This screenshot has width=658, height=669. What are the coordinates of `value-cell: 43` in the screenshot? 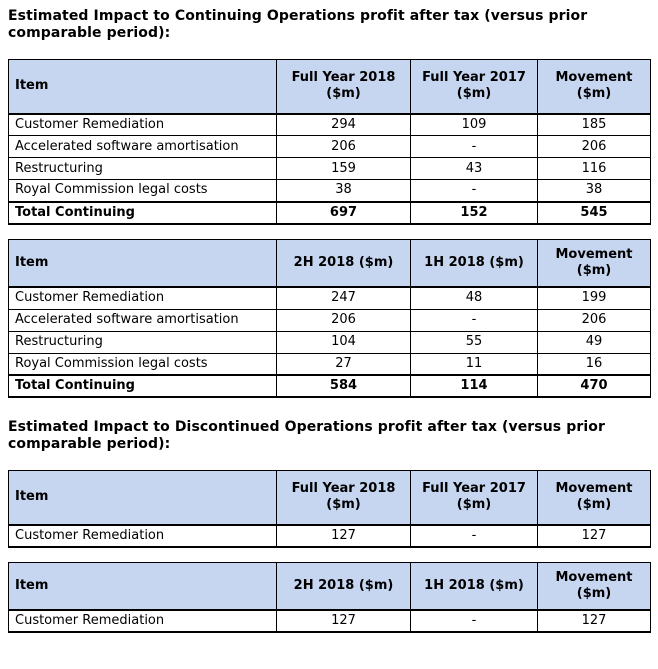 It's located at (474, 168).